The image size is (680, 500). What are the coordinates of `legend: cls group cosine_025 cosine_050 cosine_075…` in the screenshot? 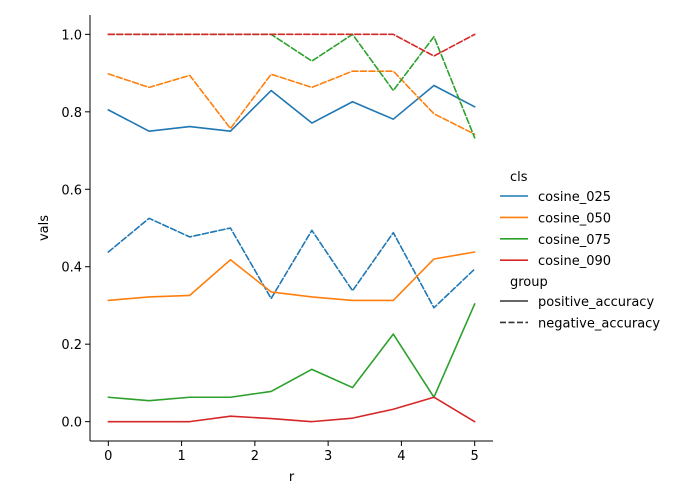 It's located at (580, 250).